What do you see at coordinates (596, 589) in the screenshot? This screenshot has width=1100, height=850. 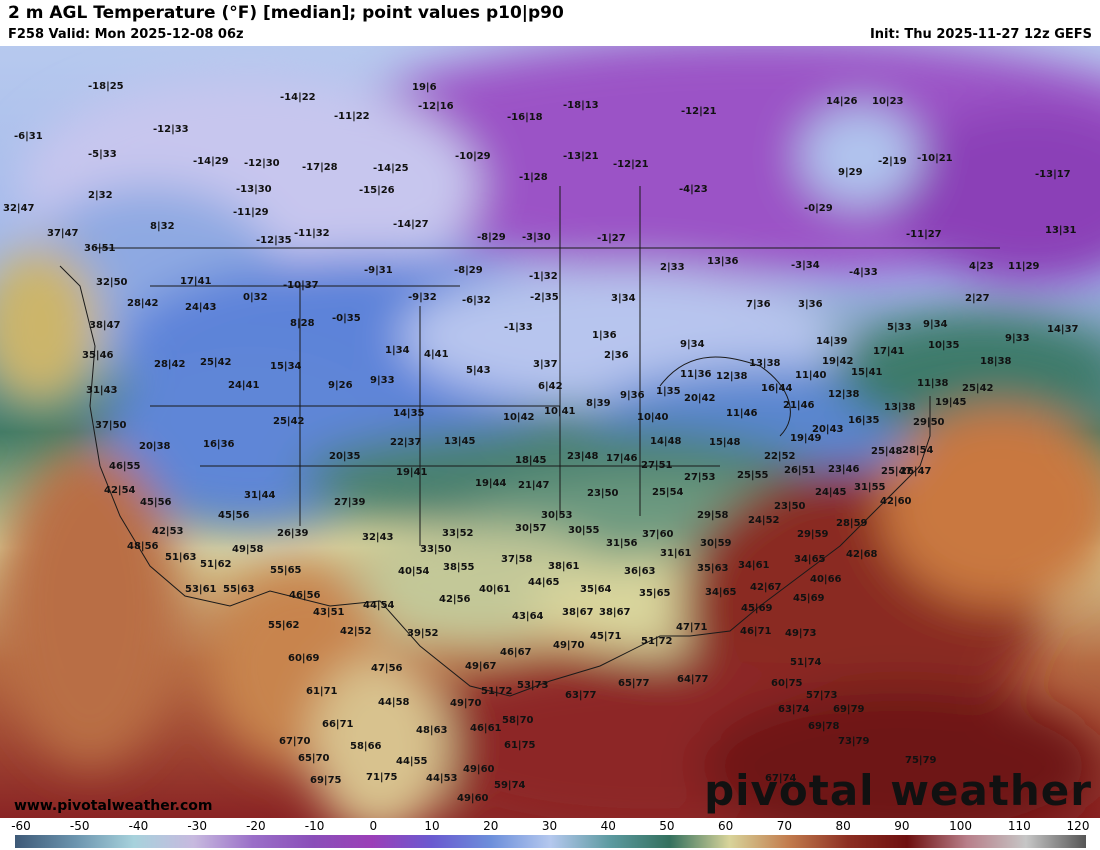 I see `point-value: 35|64` at bounding box center [596, 589].